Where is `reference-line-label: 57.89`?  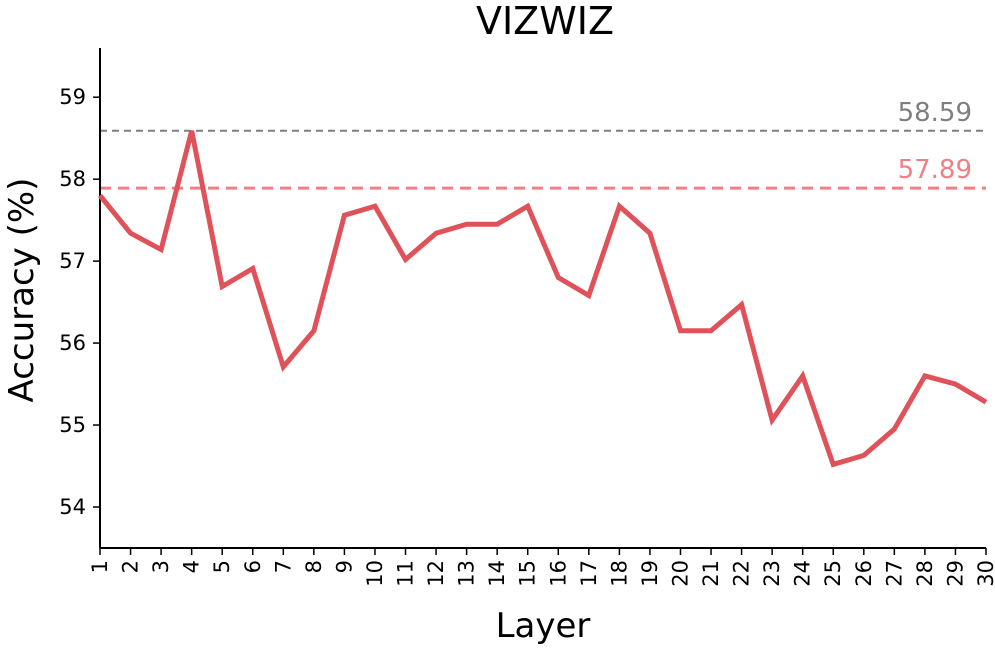 reference-line-label: 57.89 is located at coordinates (935, 170).